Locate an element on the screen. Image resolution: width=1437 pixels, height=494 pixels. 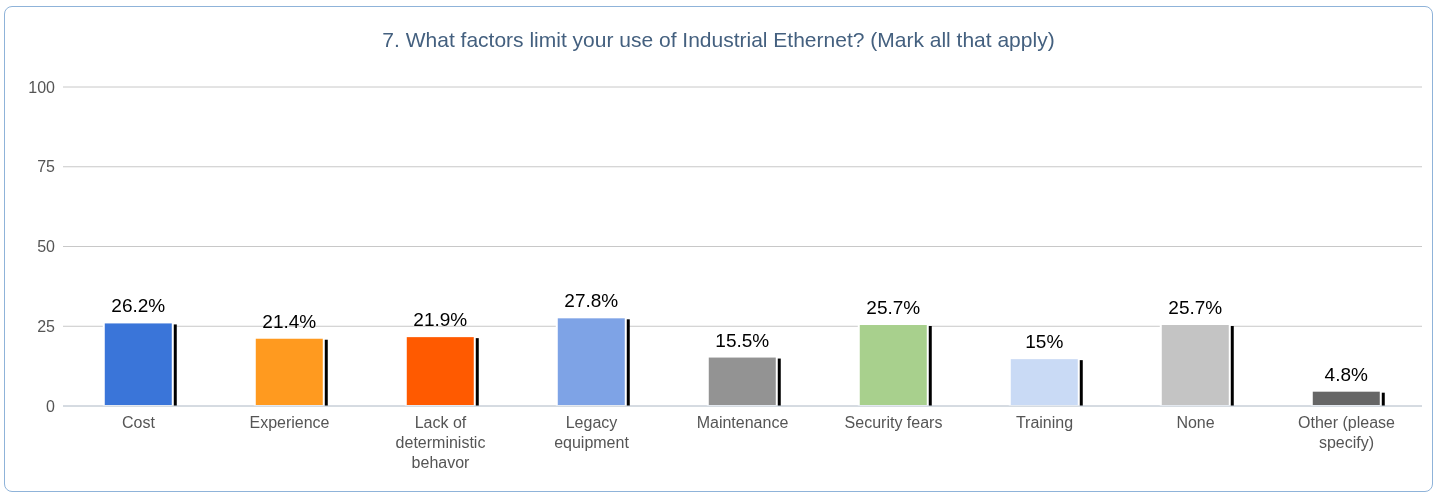
y-tick-label: 100 is located at coordinates (42, 87).